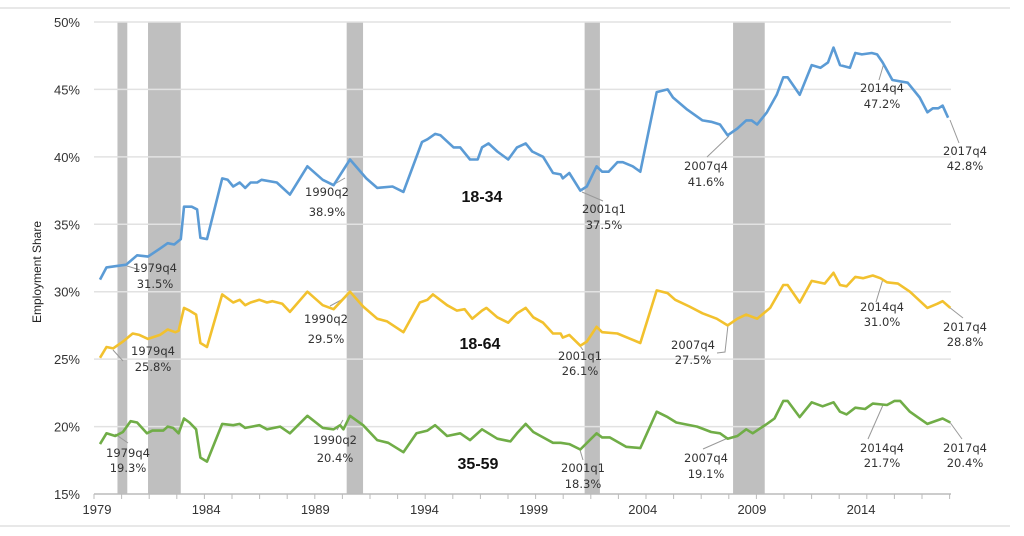 Image resolution: width=1024 pixels, height=536 pixels. What do you see at coordinates (965, 166) in the screenshot?
I see `annotation-value: 42.8%` at bounding box center [965, 166].